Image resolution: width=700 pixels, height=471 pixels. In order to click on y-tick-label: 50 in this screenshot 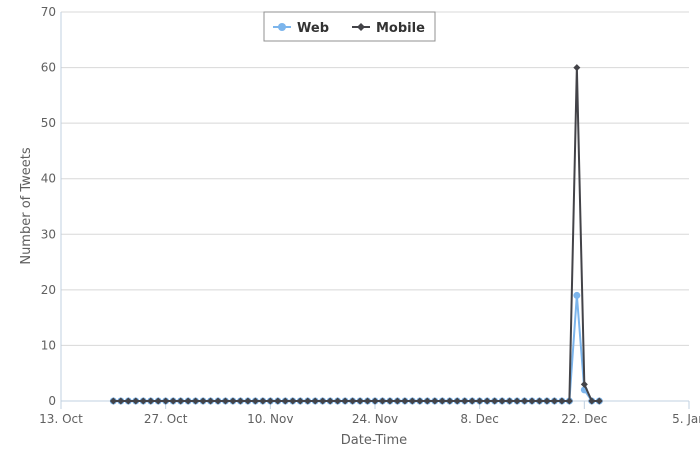, I will do `click(48, 123)`.